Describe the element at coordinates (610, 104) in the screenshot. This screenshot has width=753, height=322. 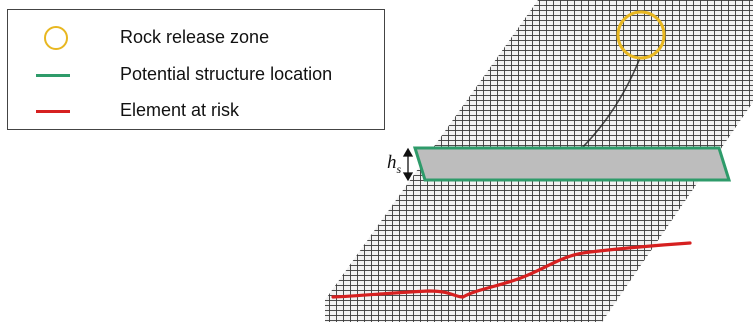
I see `flow-path-line` at that location.